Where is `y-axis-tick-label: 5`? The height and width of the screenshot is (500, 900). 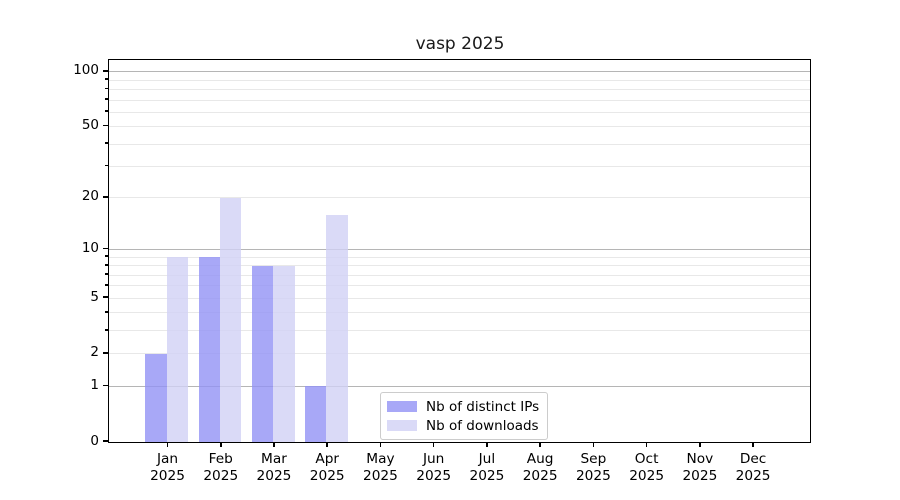
y-axis-tick-label: 5 is located at coordinates (94, 296).